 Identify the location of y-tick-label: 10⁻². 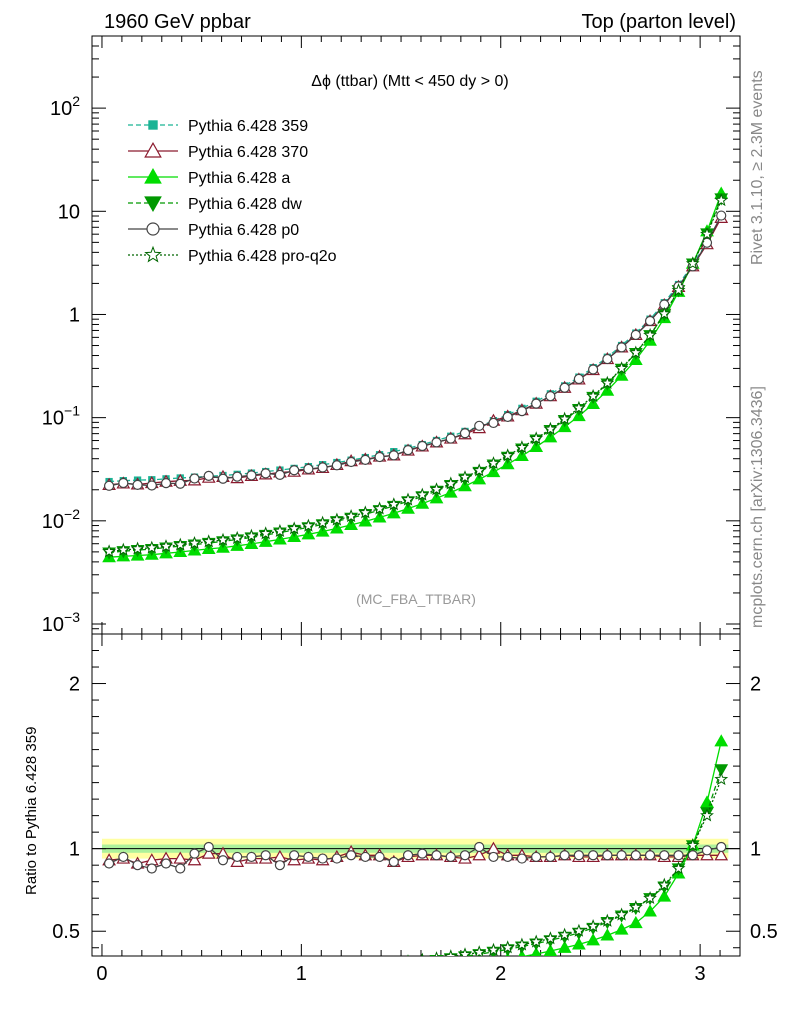
(61, 519).